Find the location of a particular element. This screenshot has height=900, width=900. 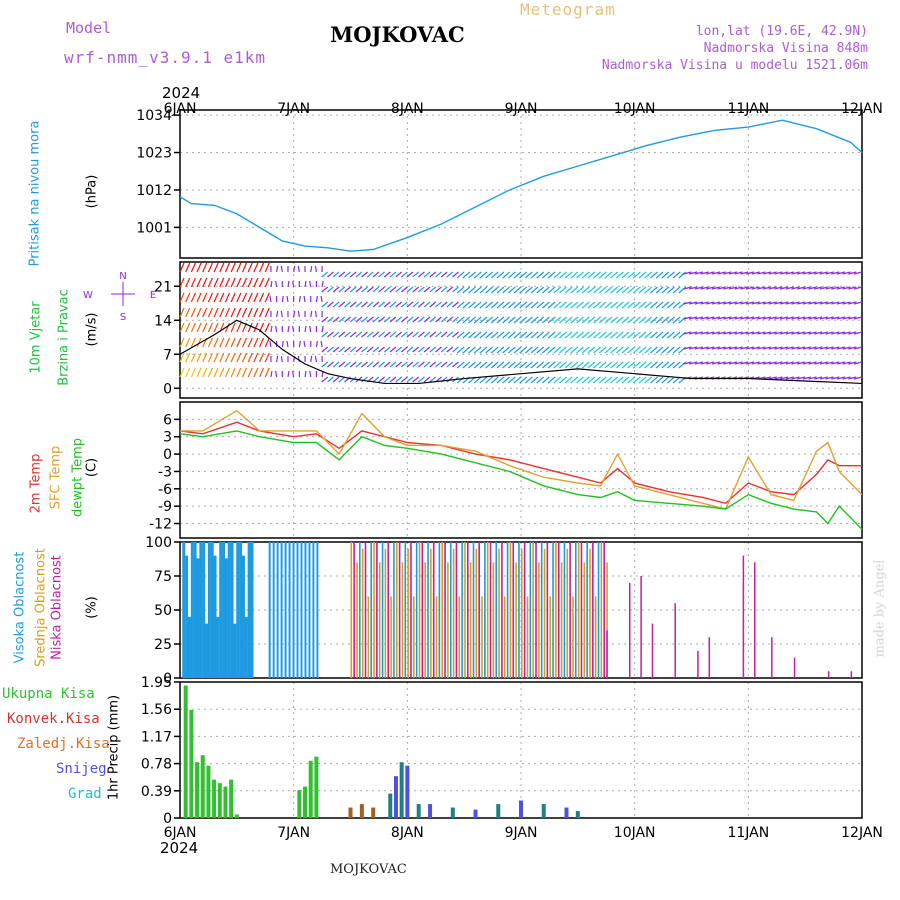

x-tick-bottom: 7JAN is located at coordinates (293, 833).